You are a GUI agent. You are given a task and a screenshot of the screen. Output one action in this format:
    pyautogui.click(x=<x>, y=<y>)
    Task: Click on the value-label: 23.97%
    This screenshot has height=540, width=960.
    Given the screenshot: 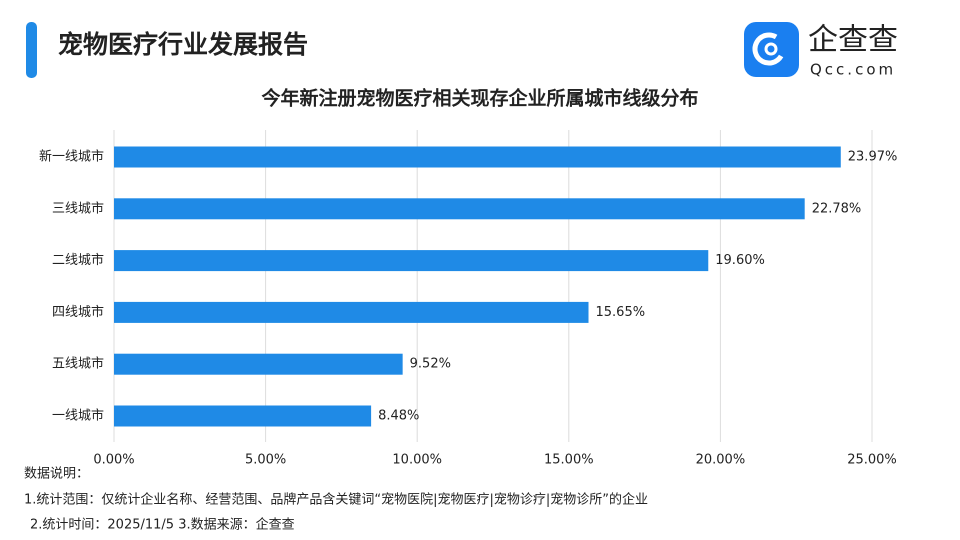 What is the action you would take?
    pyautogui.click(x=873, y=157)
    